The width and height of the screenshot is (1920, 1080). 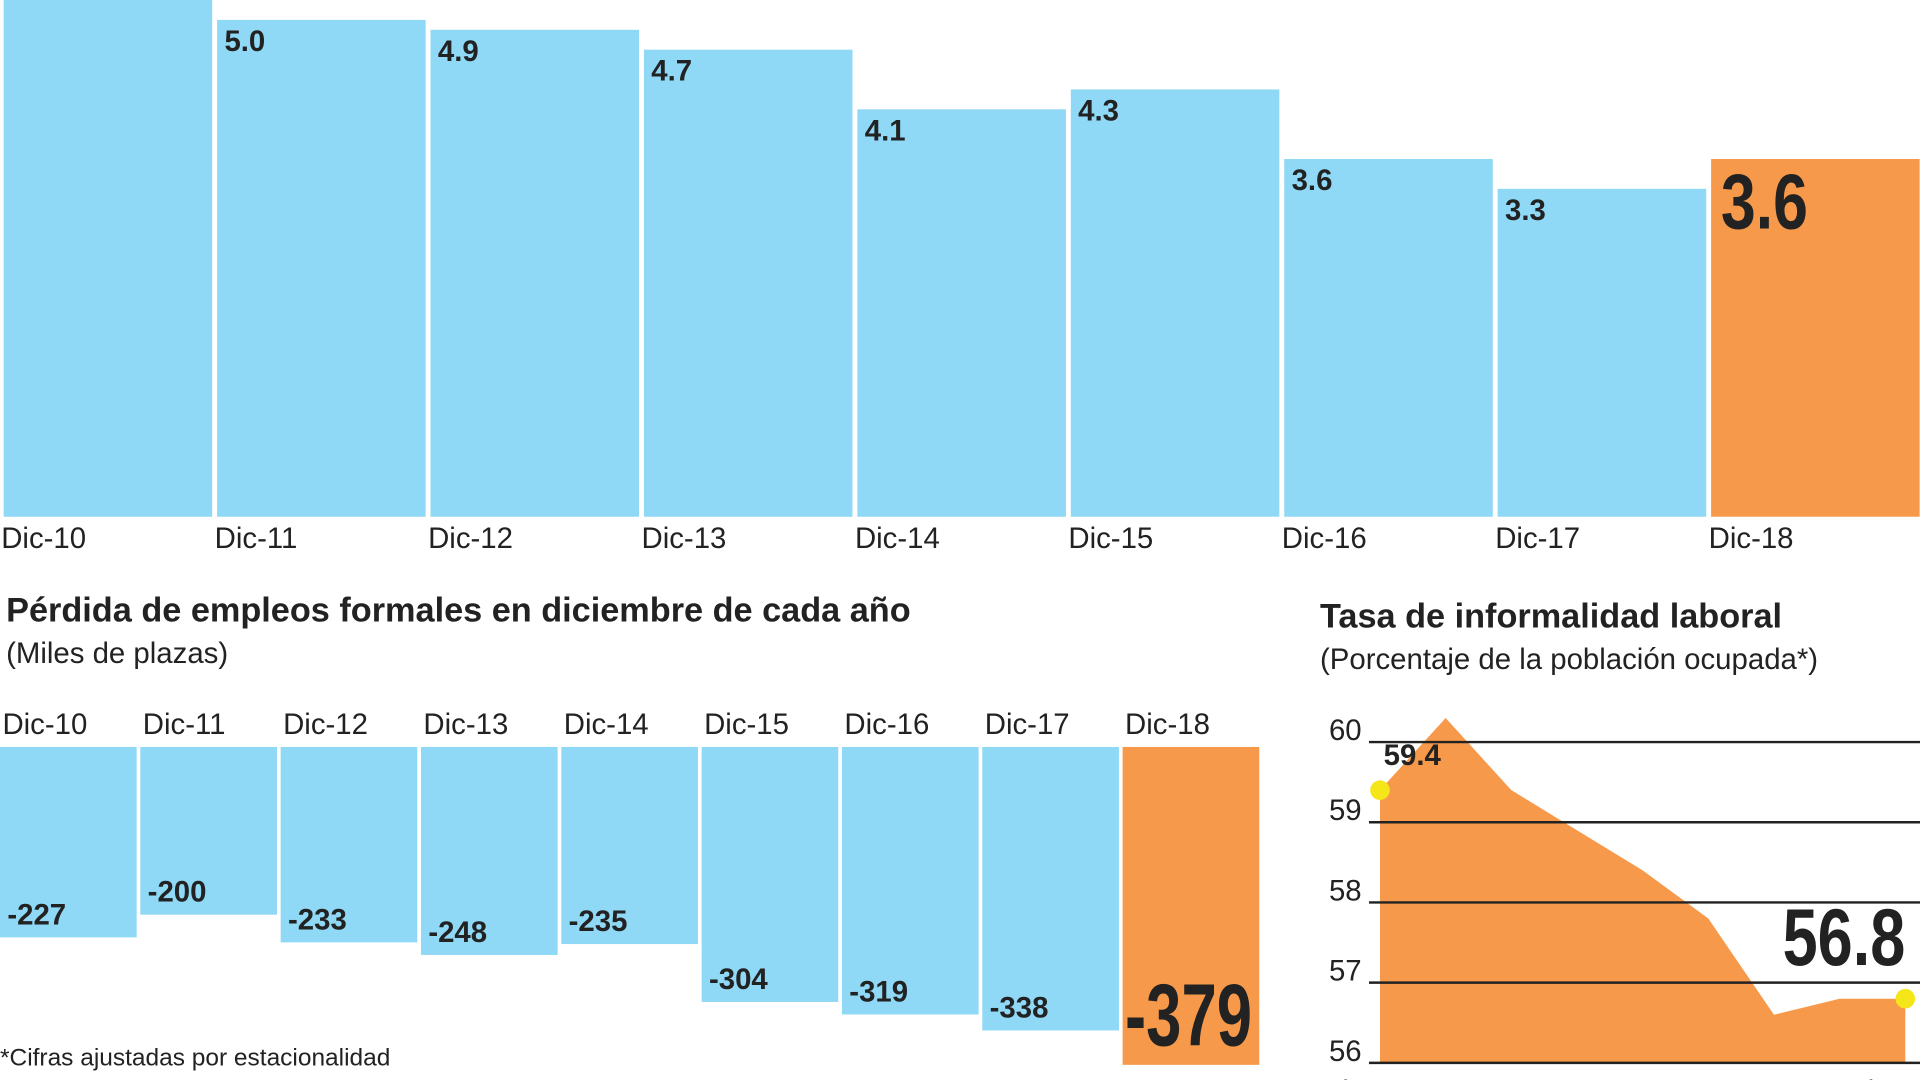 What do you see at coordinates (36, 914) in the screenshot?
I see `value-label: -227` at bounding box center [36, 914].